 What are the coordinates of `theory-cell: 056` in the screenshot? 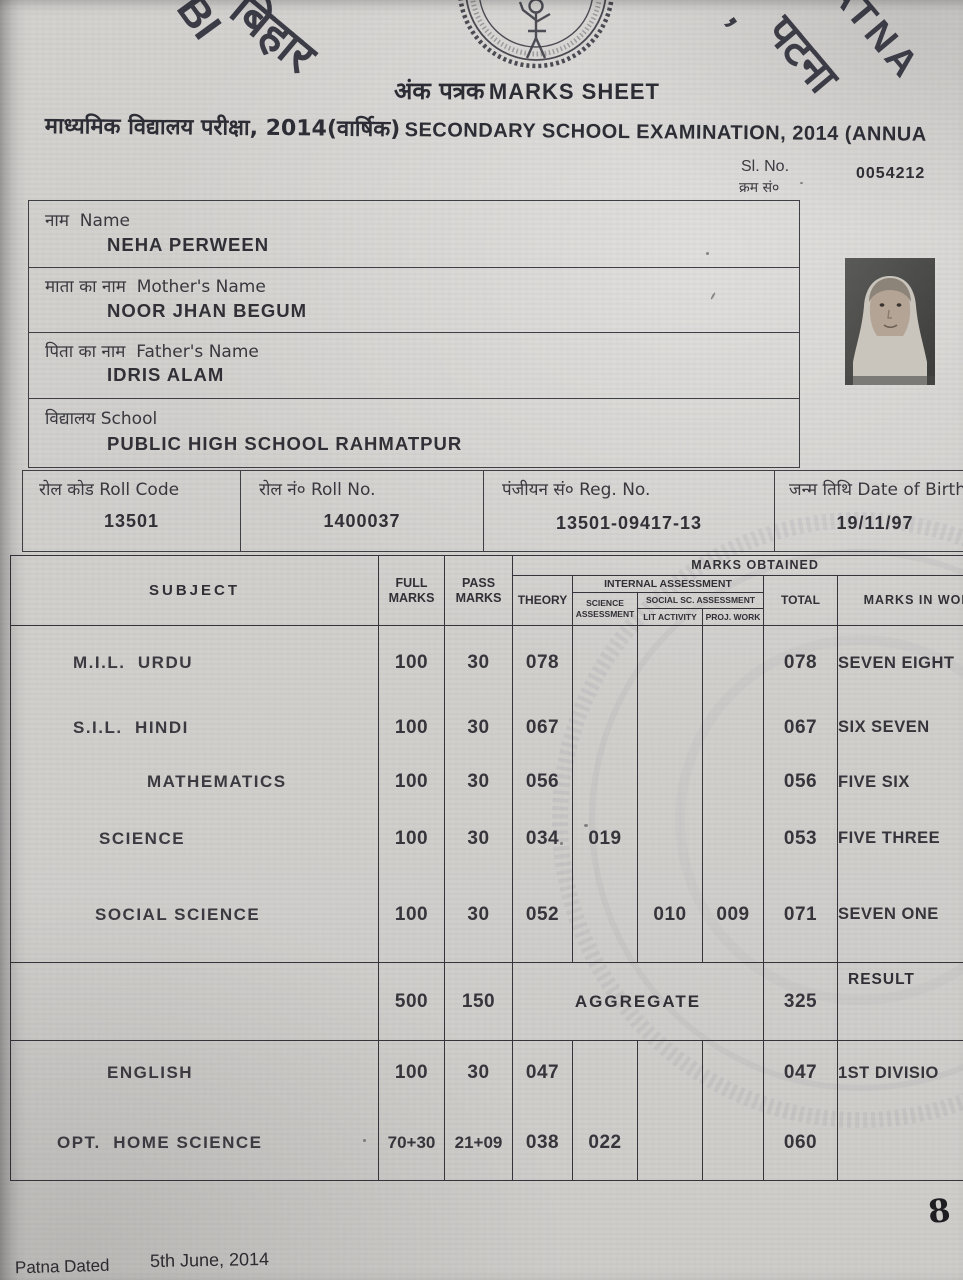 It's located at (542, 782).